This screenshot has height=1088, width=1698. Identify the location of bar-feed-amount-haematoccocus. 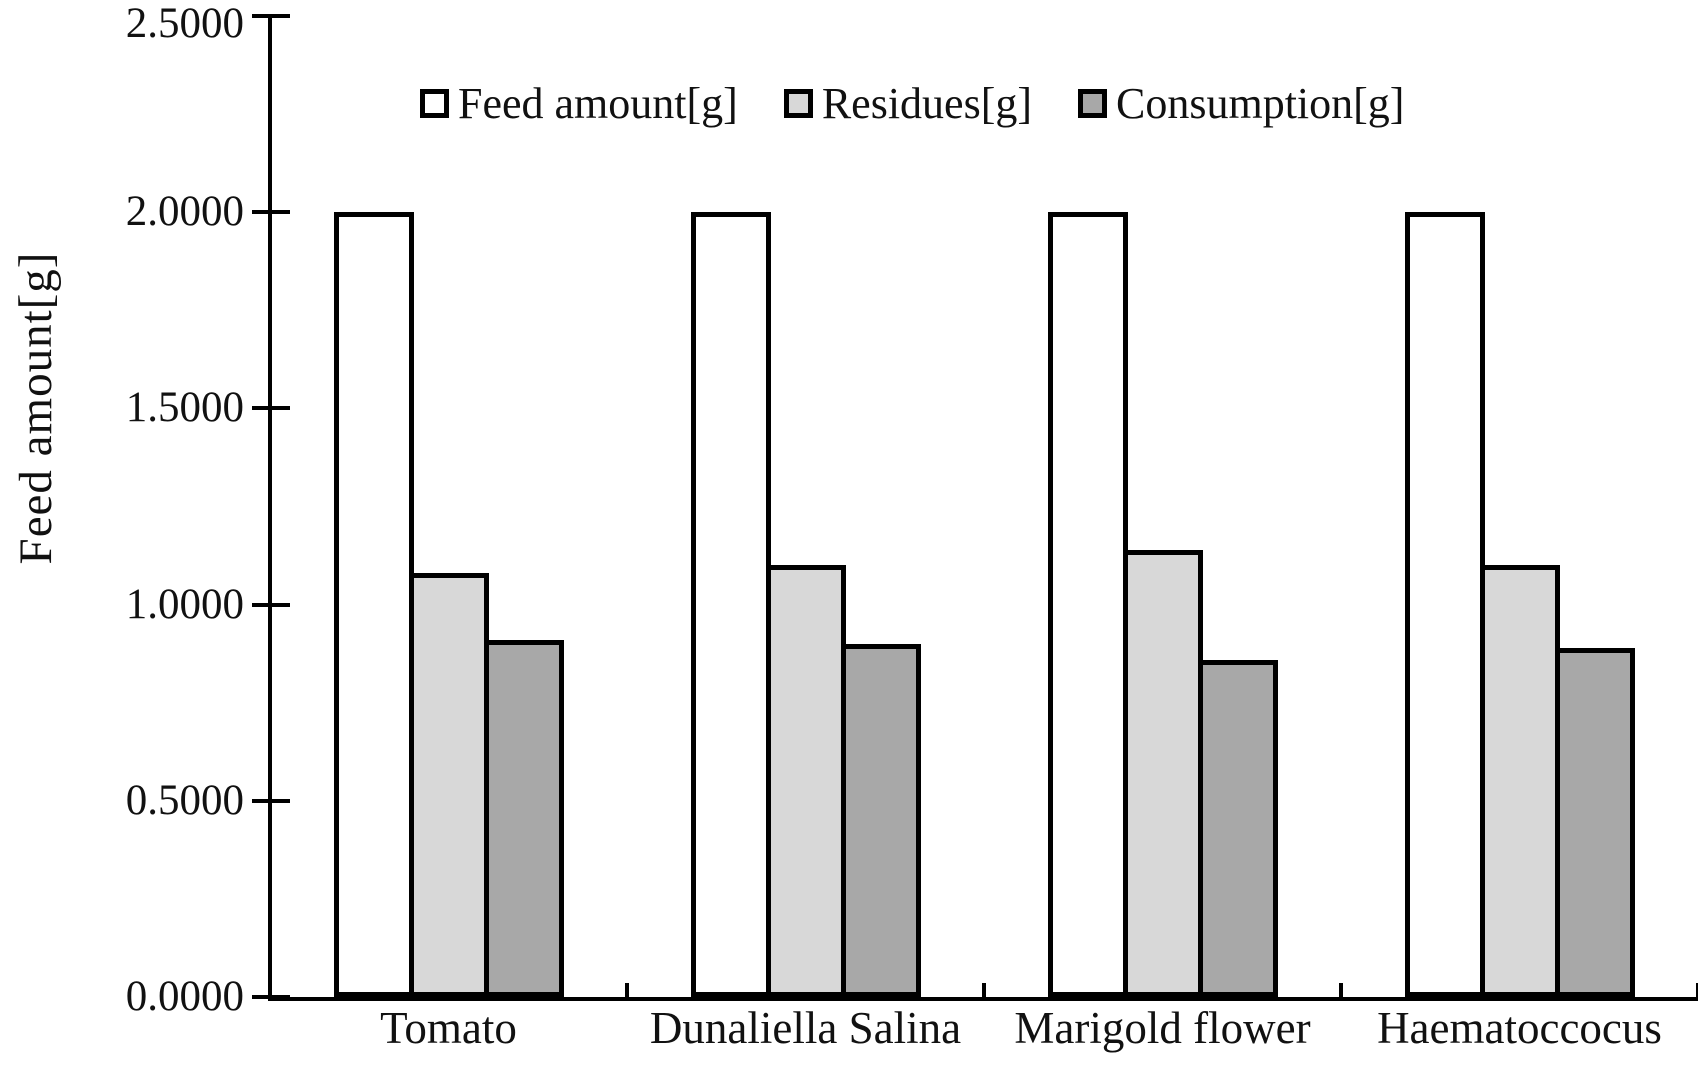
(1445, 604).